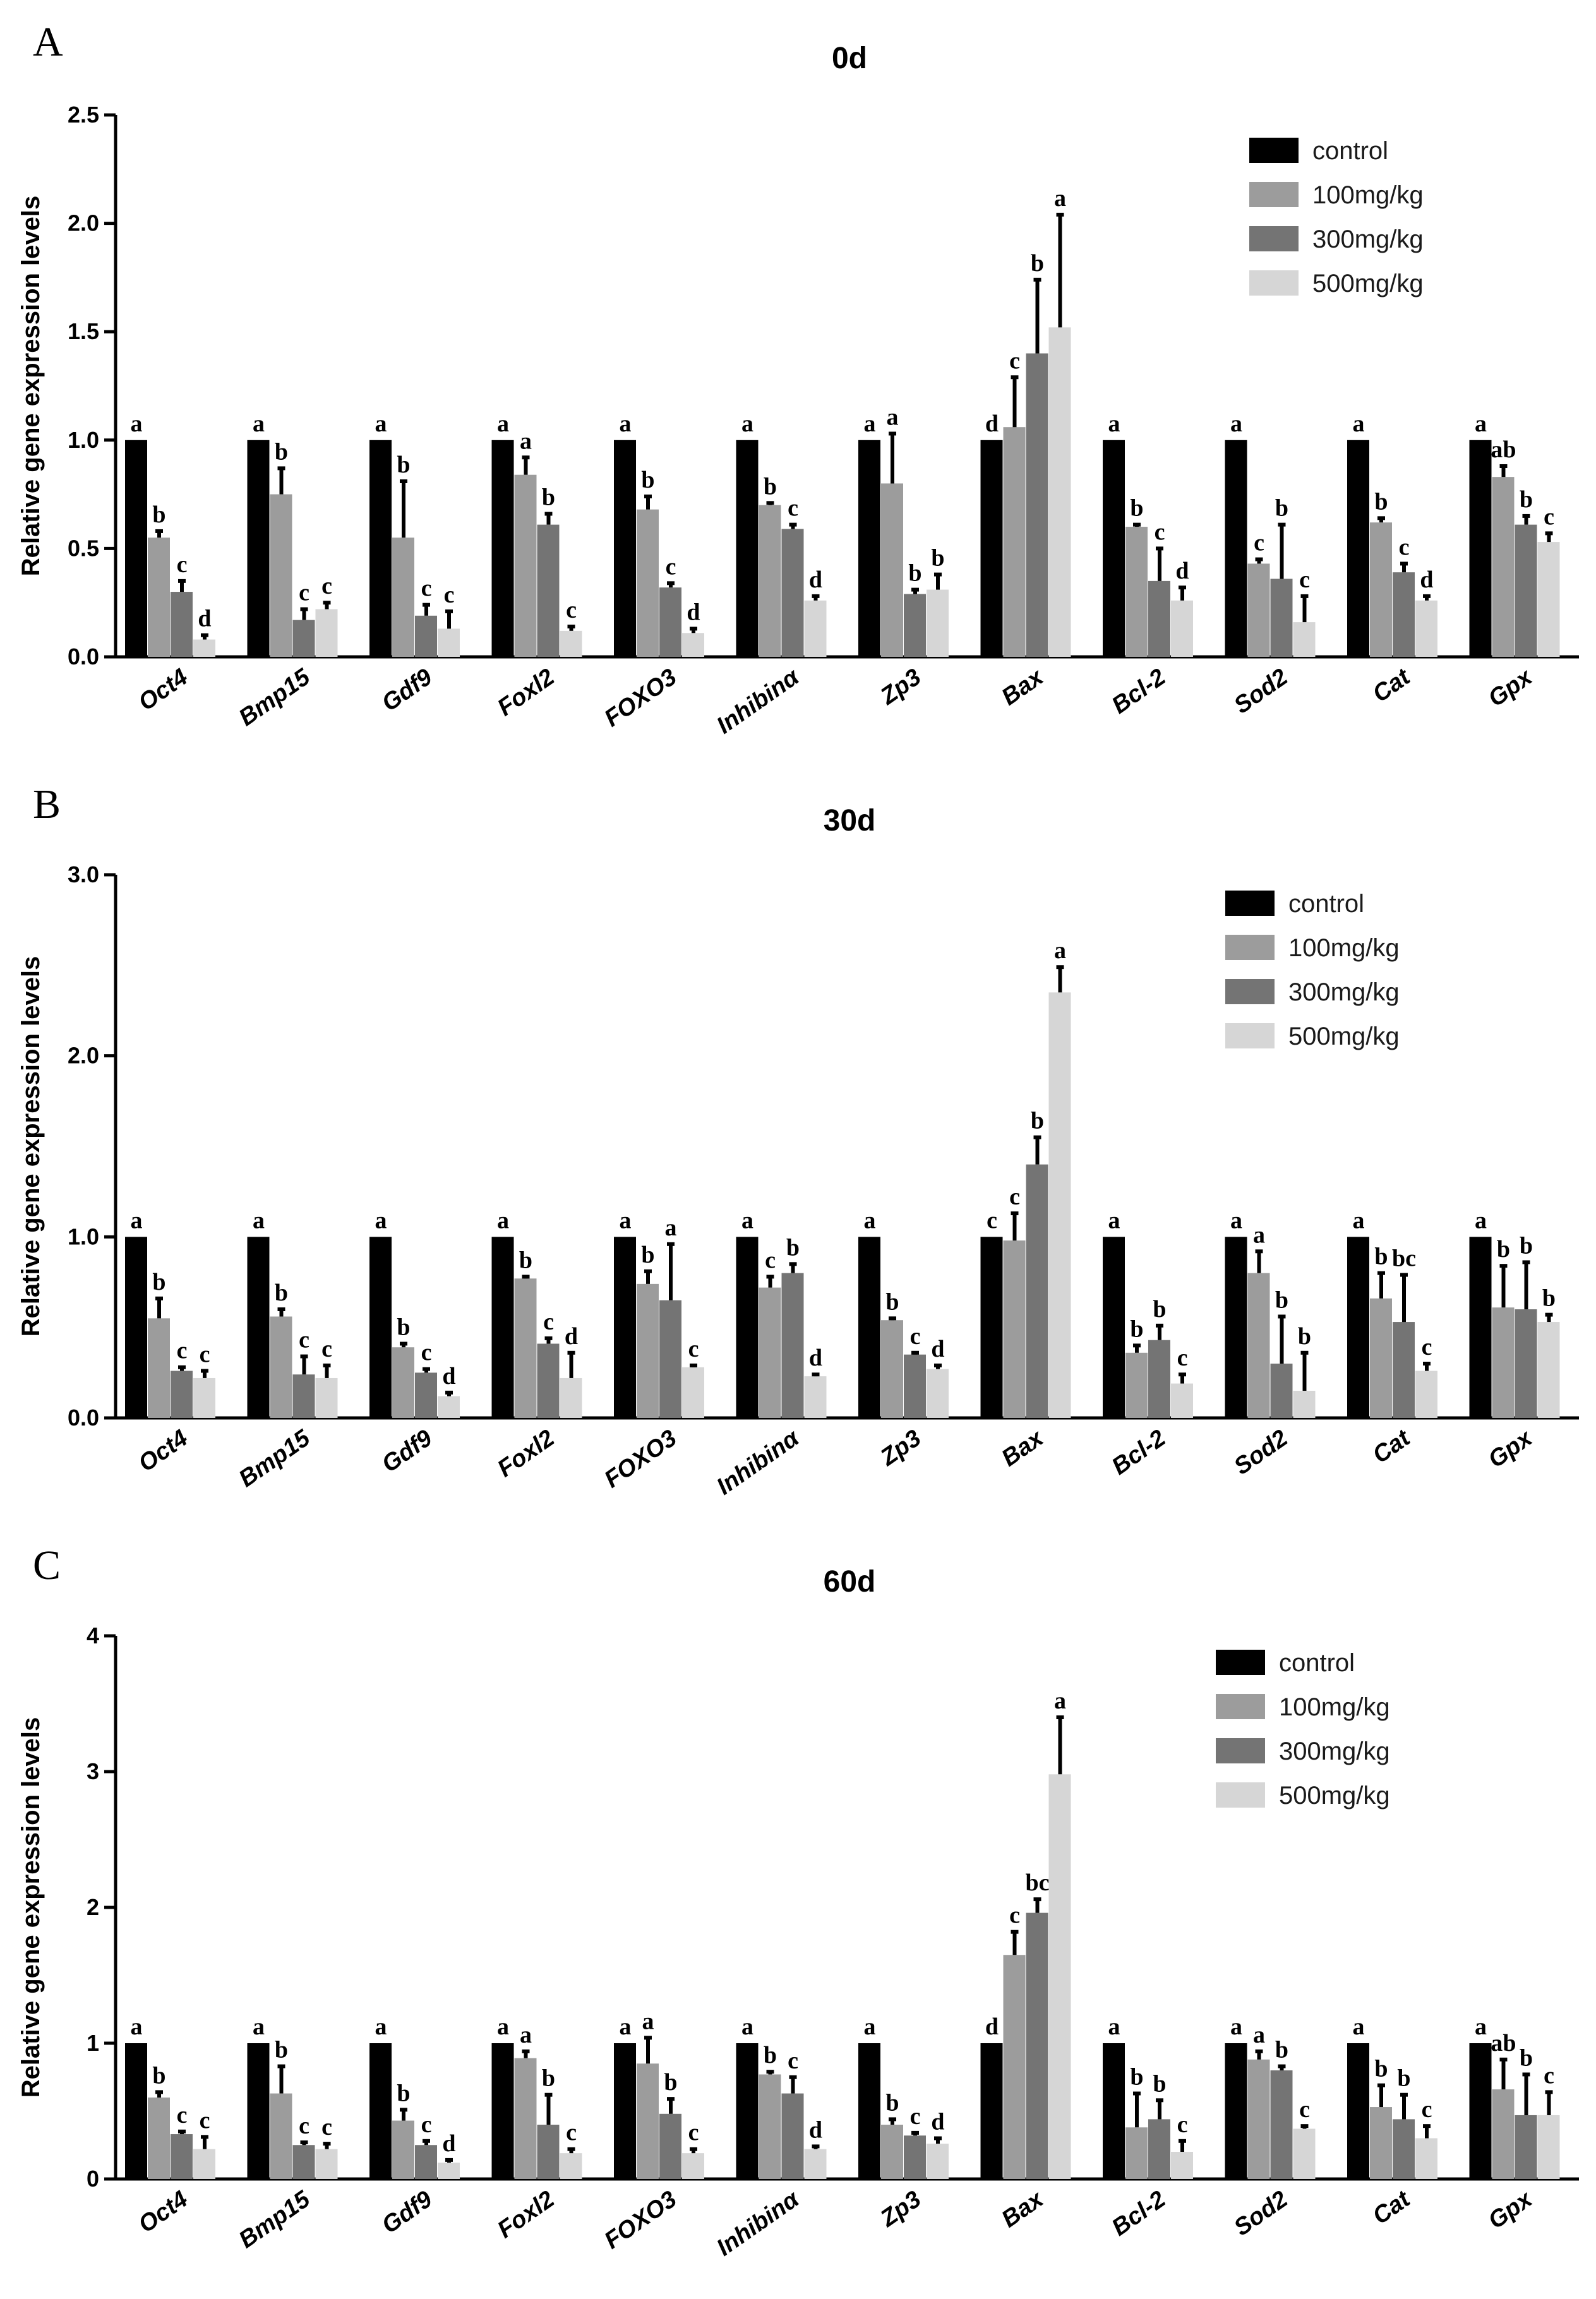 This screenshot has width=1596, height=2299. Describe the element at coordinates (48, 42) in the screenshot. I see `panel-letter: A` at that location.